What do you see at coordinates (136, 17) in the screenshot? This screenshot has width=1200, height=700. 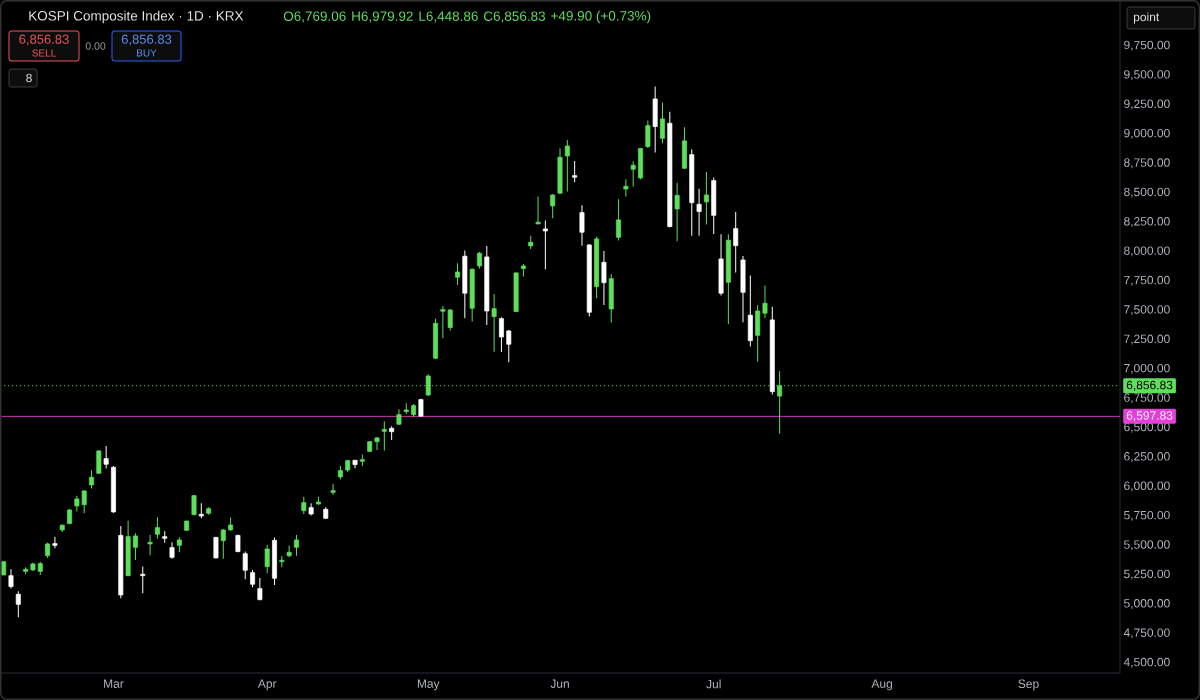 I see `text: KOSPI Composite Index · 1D · KRX` at bounding box center [136, 17].